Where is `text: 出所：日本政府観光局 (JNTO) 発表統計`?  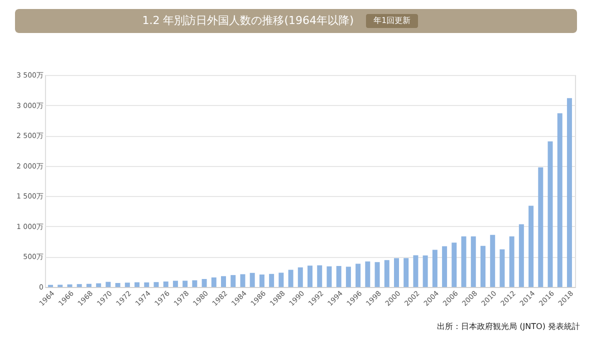 text: 出所：日本政府観光局 (JNTO) 発表統計 is located at coordinates (508, 326).